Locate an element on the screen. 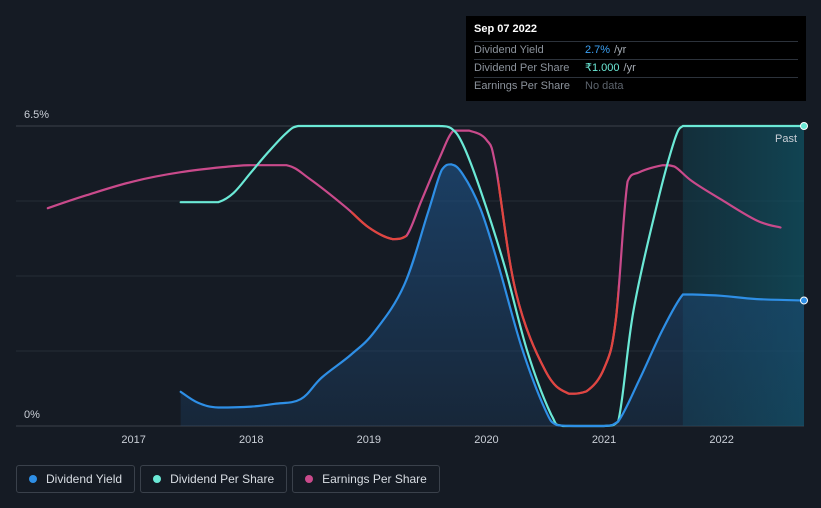 The width and height of the screenshot is (821, 508). x-tick-label: 2019 is located at coordinates (369, 440).